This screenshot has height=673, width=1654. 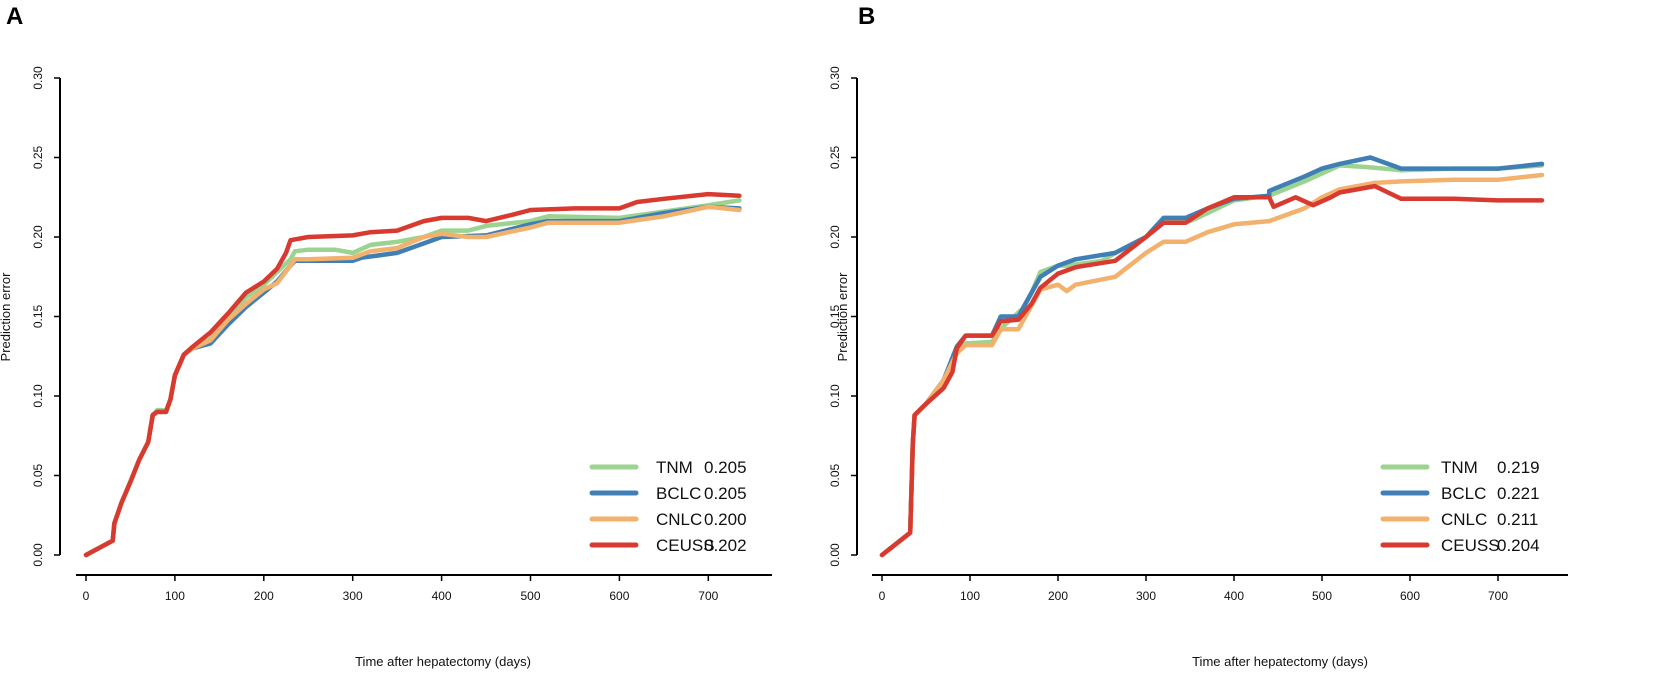 I want to click on panel-a-x-axis-title: Time after hepatectomy (days), so click(x=443, y=661).